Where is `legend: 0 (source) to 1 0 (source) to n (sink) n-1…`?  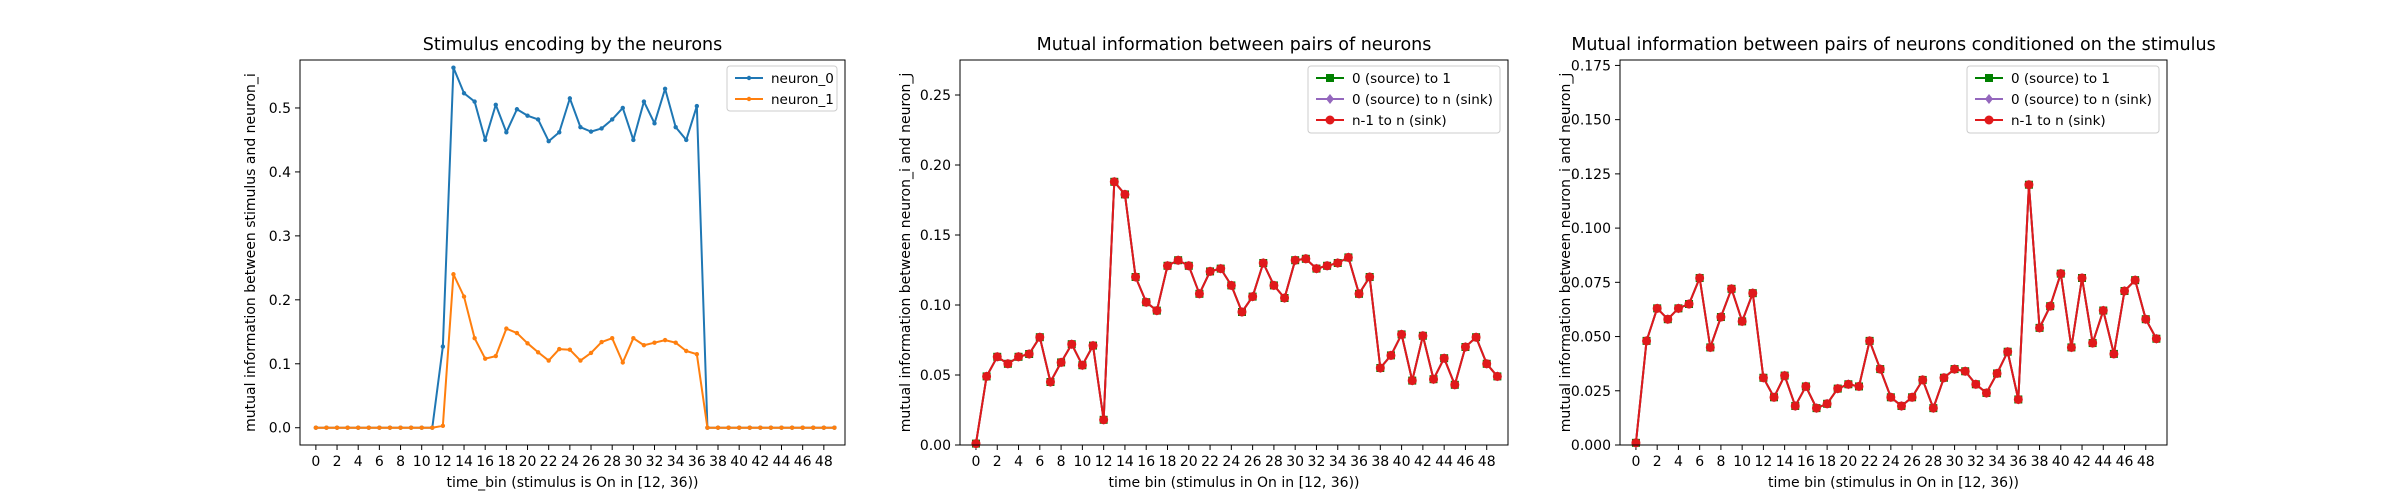
legend: 0 (source) to 1 0 (source) to n (sink) n-1… is located at coordinates (2063, 99).